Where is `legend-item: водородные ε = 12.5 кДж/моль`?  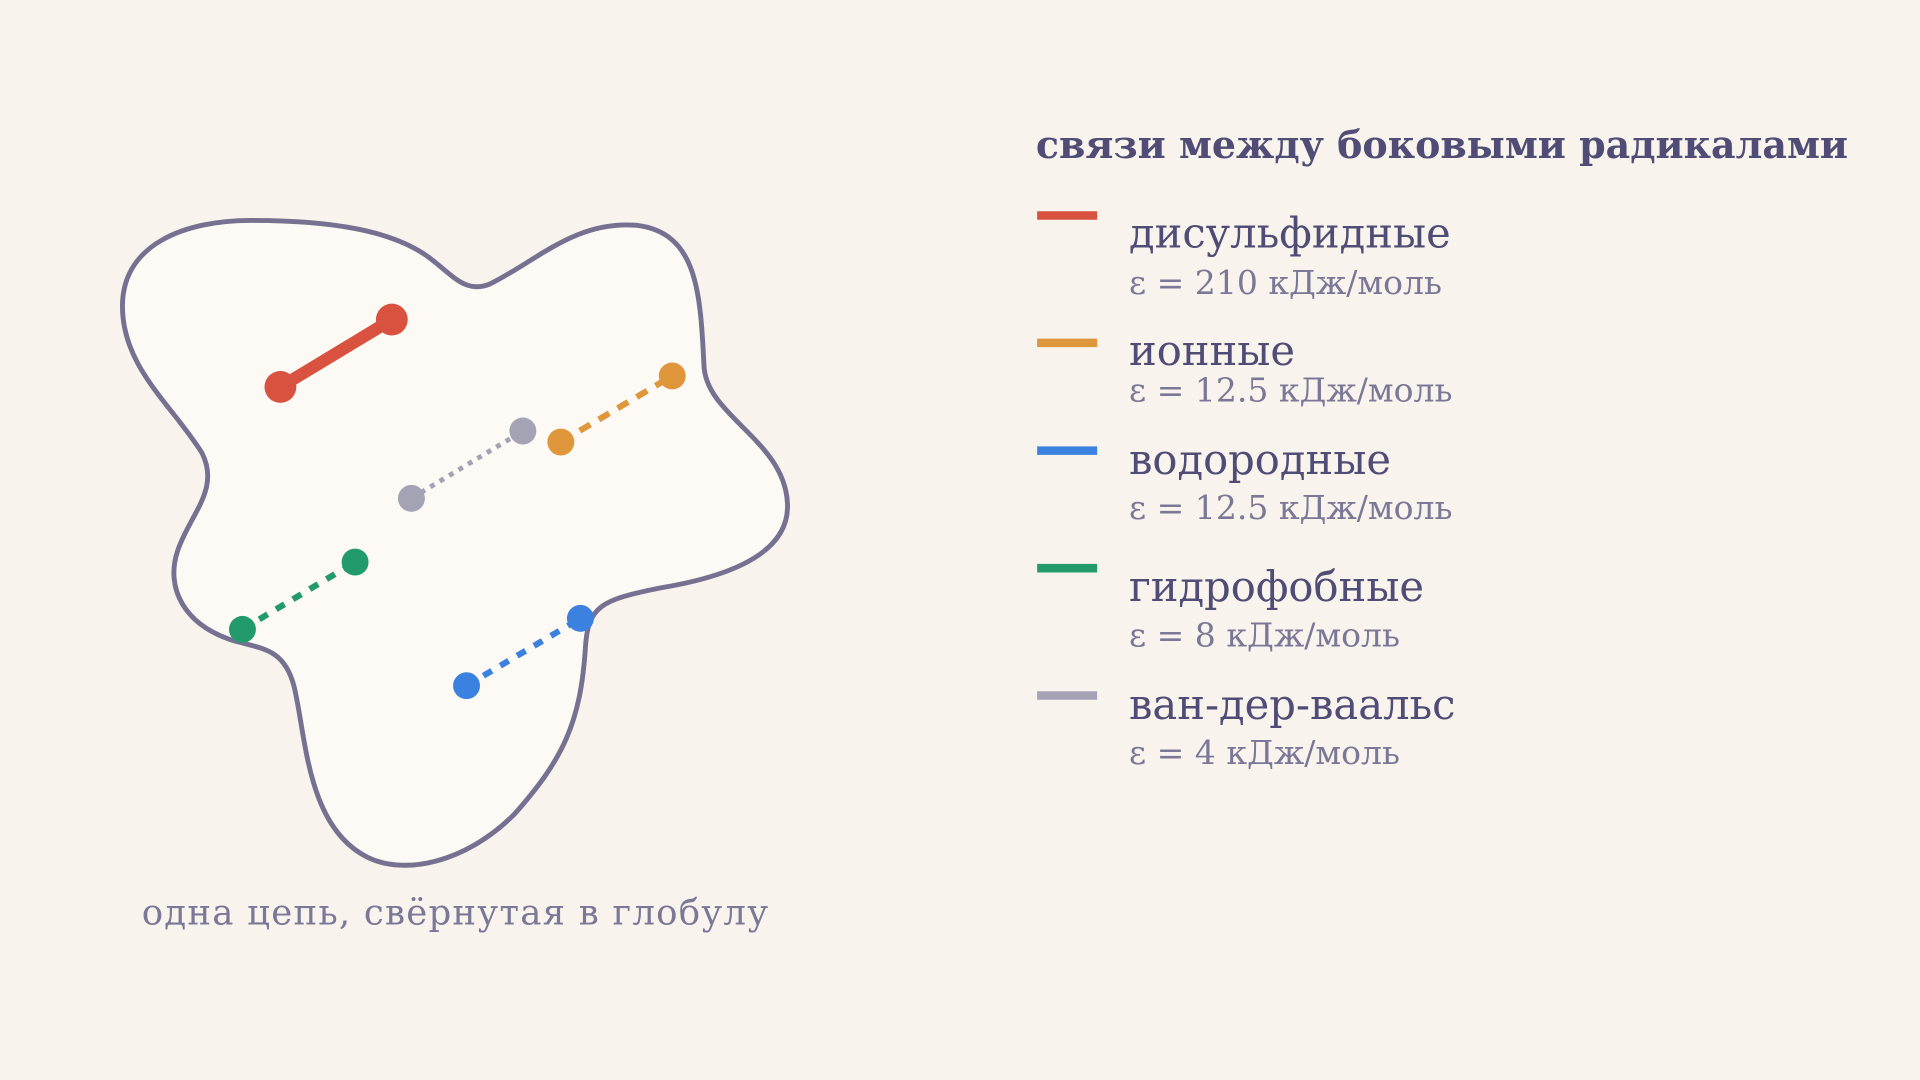 legend-item: водородные ε = 12.5 кДж/моль is located at coordinates (1245, 481).